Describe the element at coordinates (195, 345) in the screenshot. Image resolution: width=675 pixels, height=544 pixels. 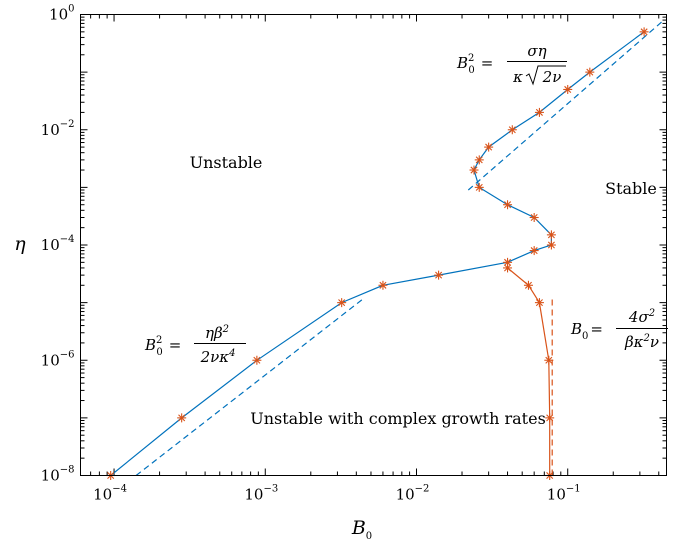
I see `formula-low-eta: B2 0 = ηβ2 2νκ4` at that location.